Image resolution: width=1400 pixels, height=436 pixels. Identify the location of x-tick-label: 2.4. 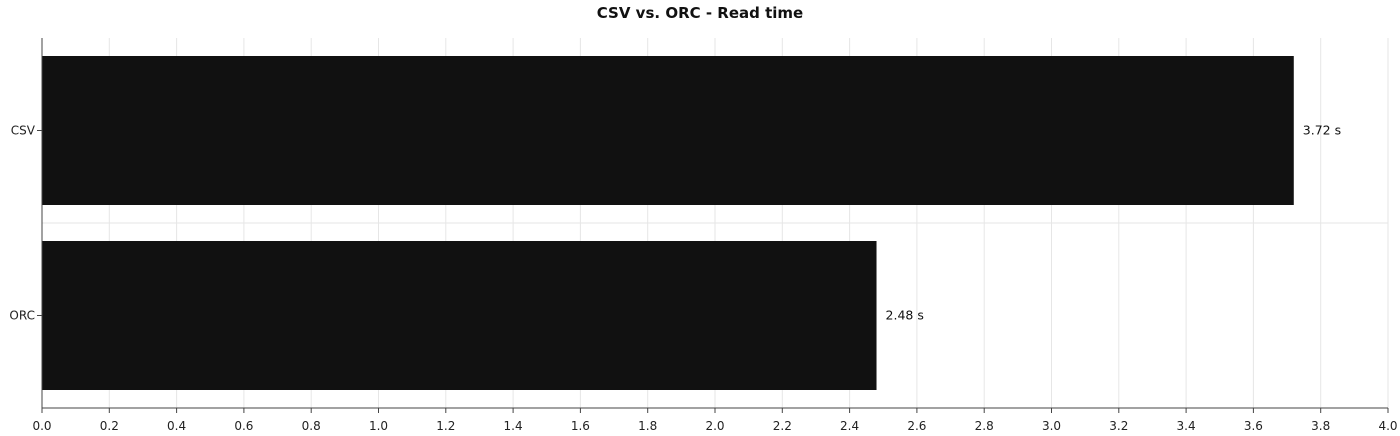
(849, 426).